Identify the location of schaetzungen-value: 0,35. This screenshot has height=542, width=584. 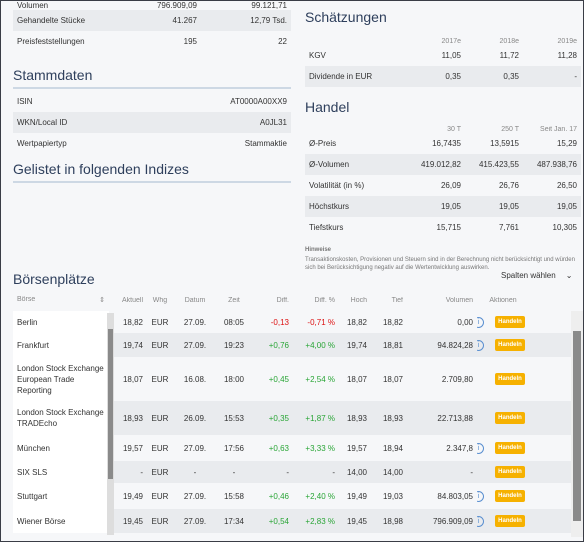
(453, 76).